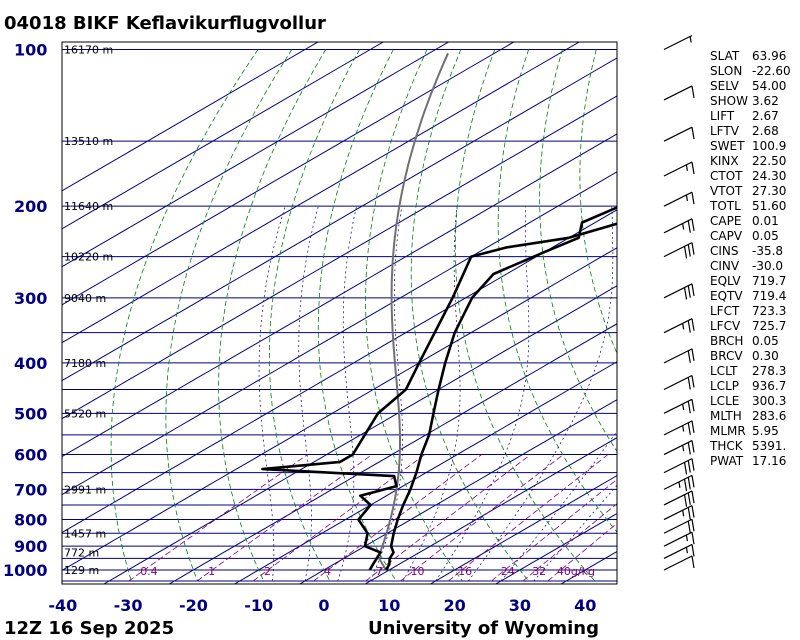 The image size is (800, 640). I want to click on index-value: 17.16, so click(769, 461).